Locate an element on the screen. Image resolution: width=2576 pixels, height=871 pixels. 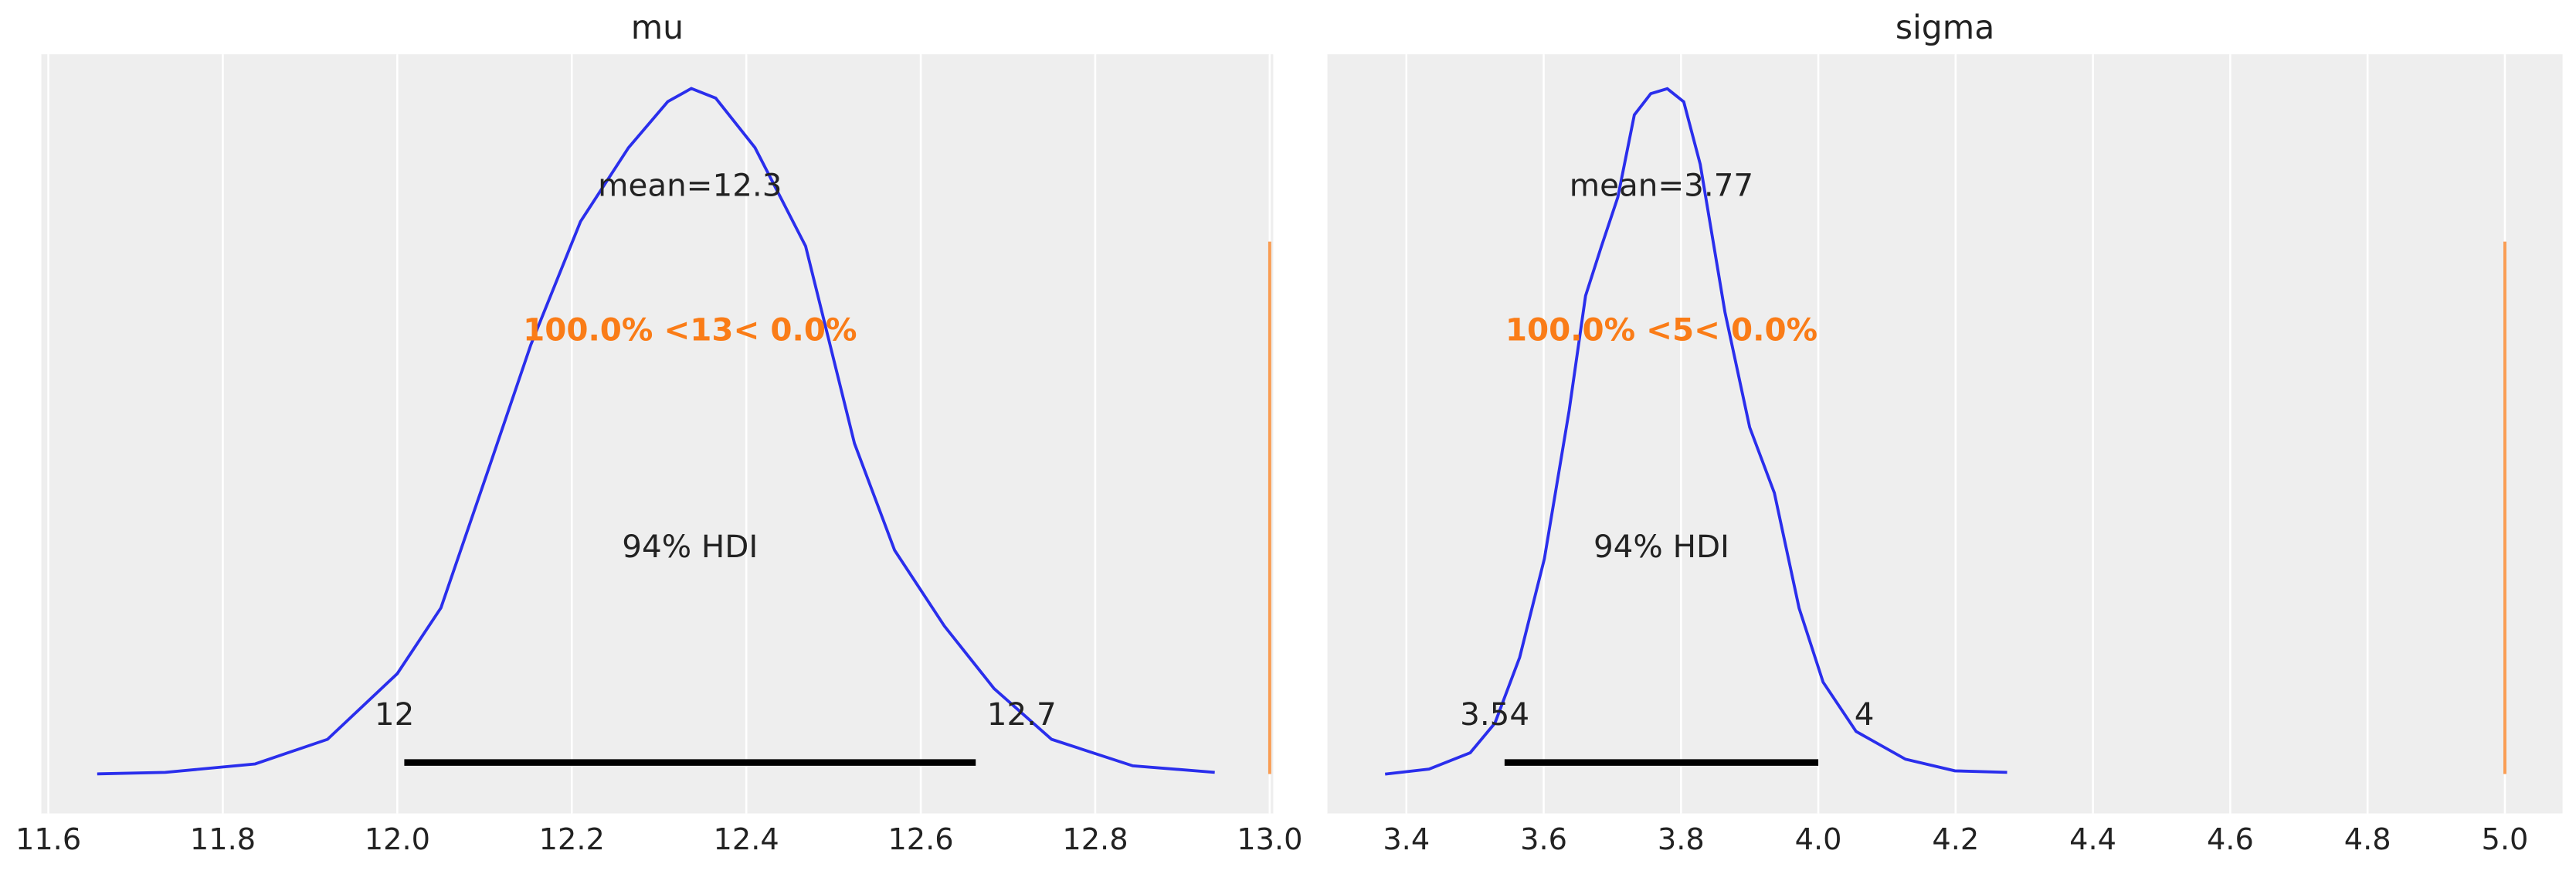
x-tick-label: 4.0 is located at coordinates (1818, 840).